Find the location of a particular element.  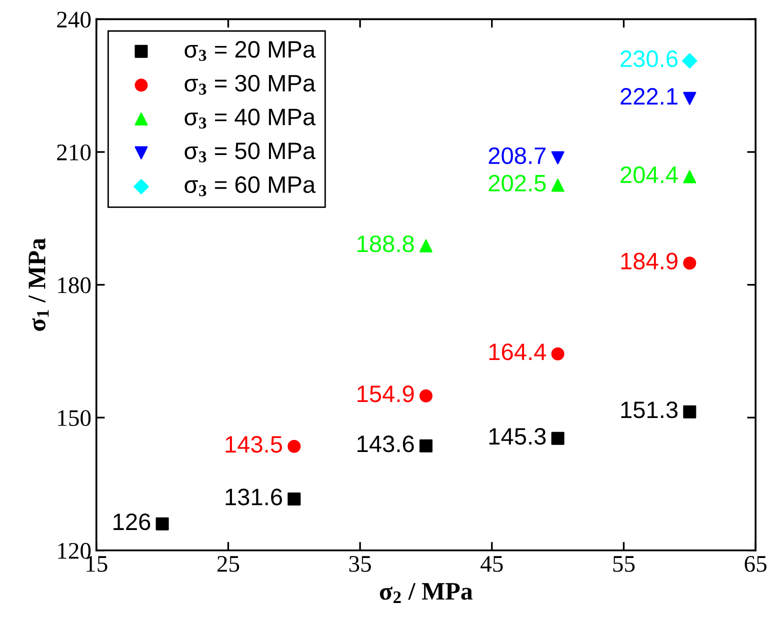

x-tick-label: 25 is located at coordinates (228, 564).